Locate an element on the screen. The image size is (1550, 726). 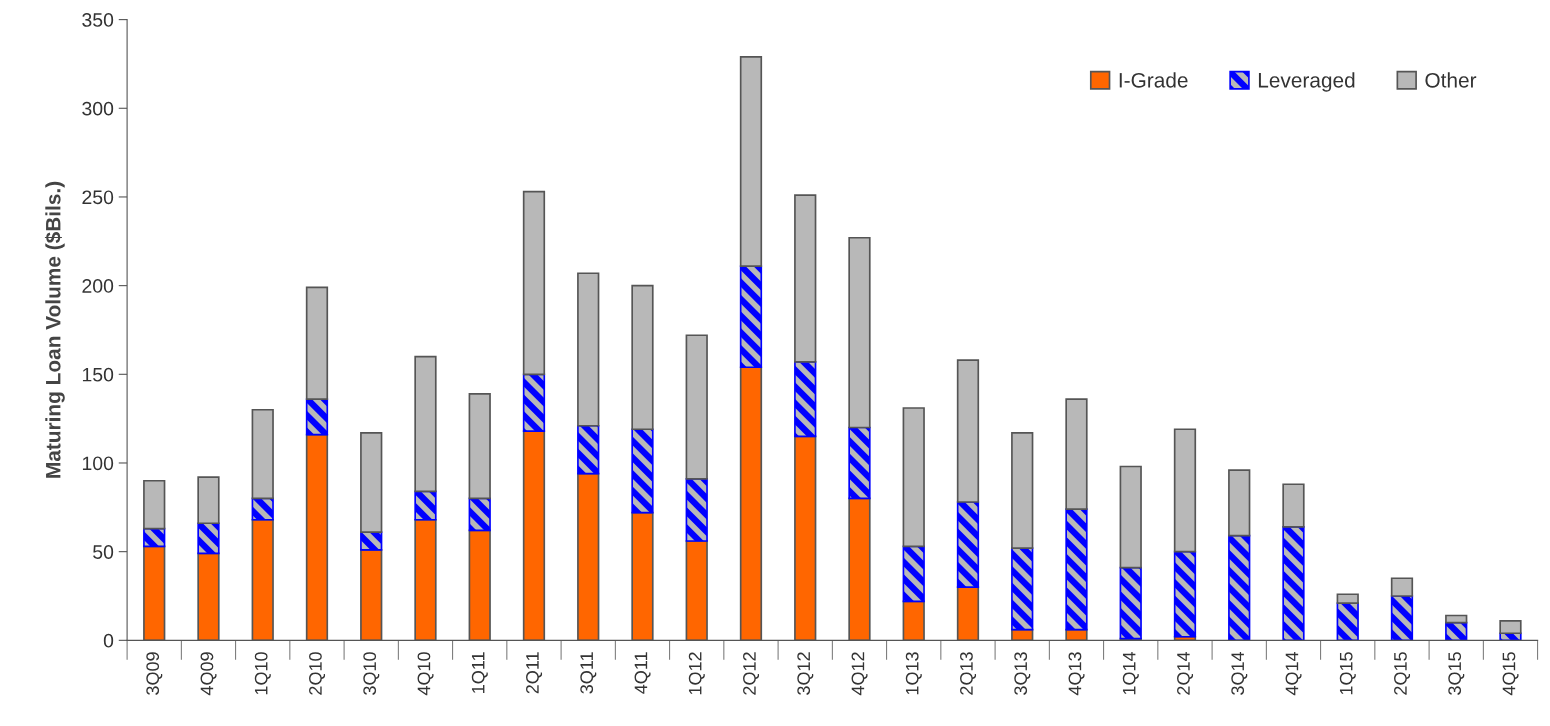
x-tick-label: 3Q13 is located at coordinates (1022, 673).